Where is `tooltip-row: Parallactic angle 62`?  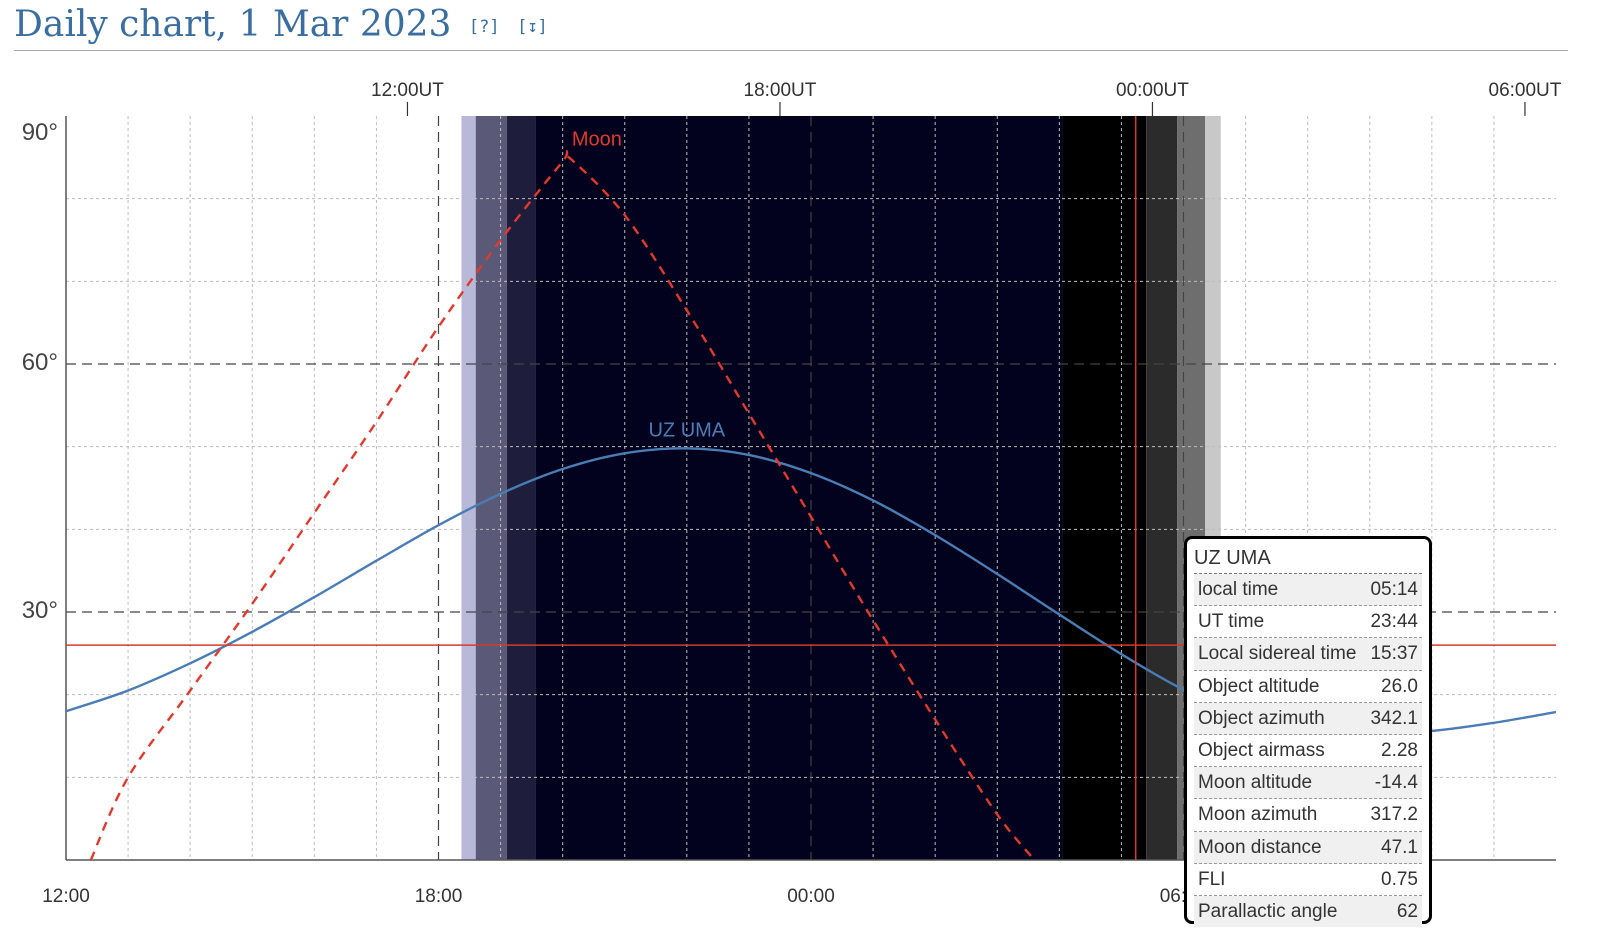 tooltip-row: Parallactic angle 62 is located at coordinates (1308, 911).